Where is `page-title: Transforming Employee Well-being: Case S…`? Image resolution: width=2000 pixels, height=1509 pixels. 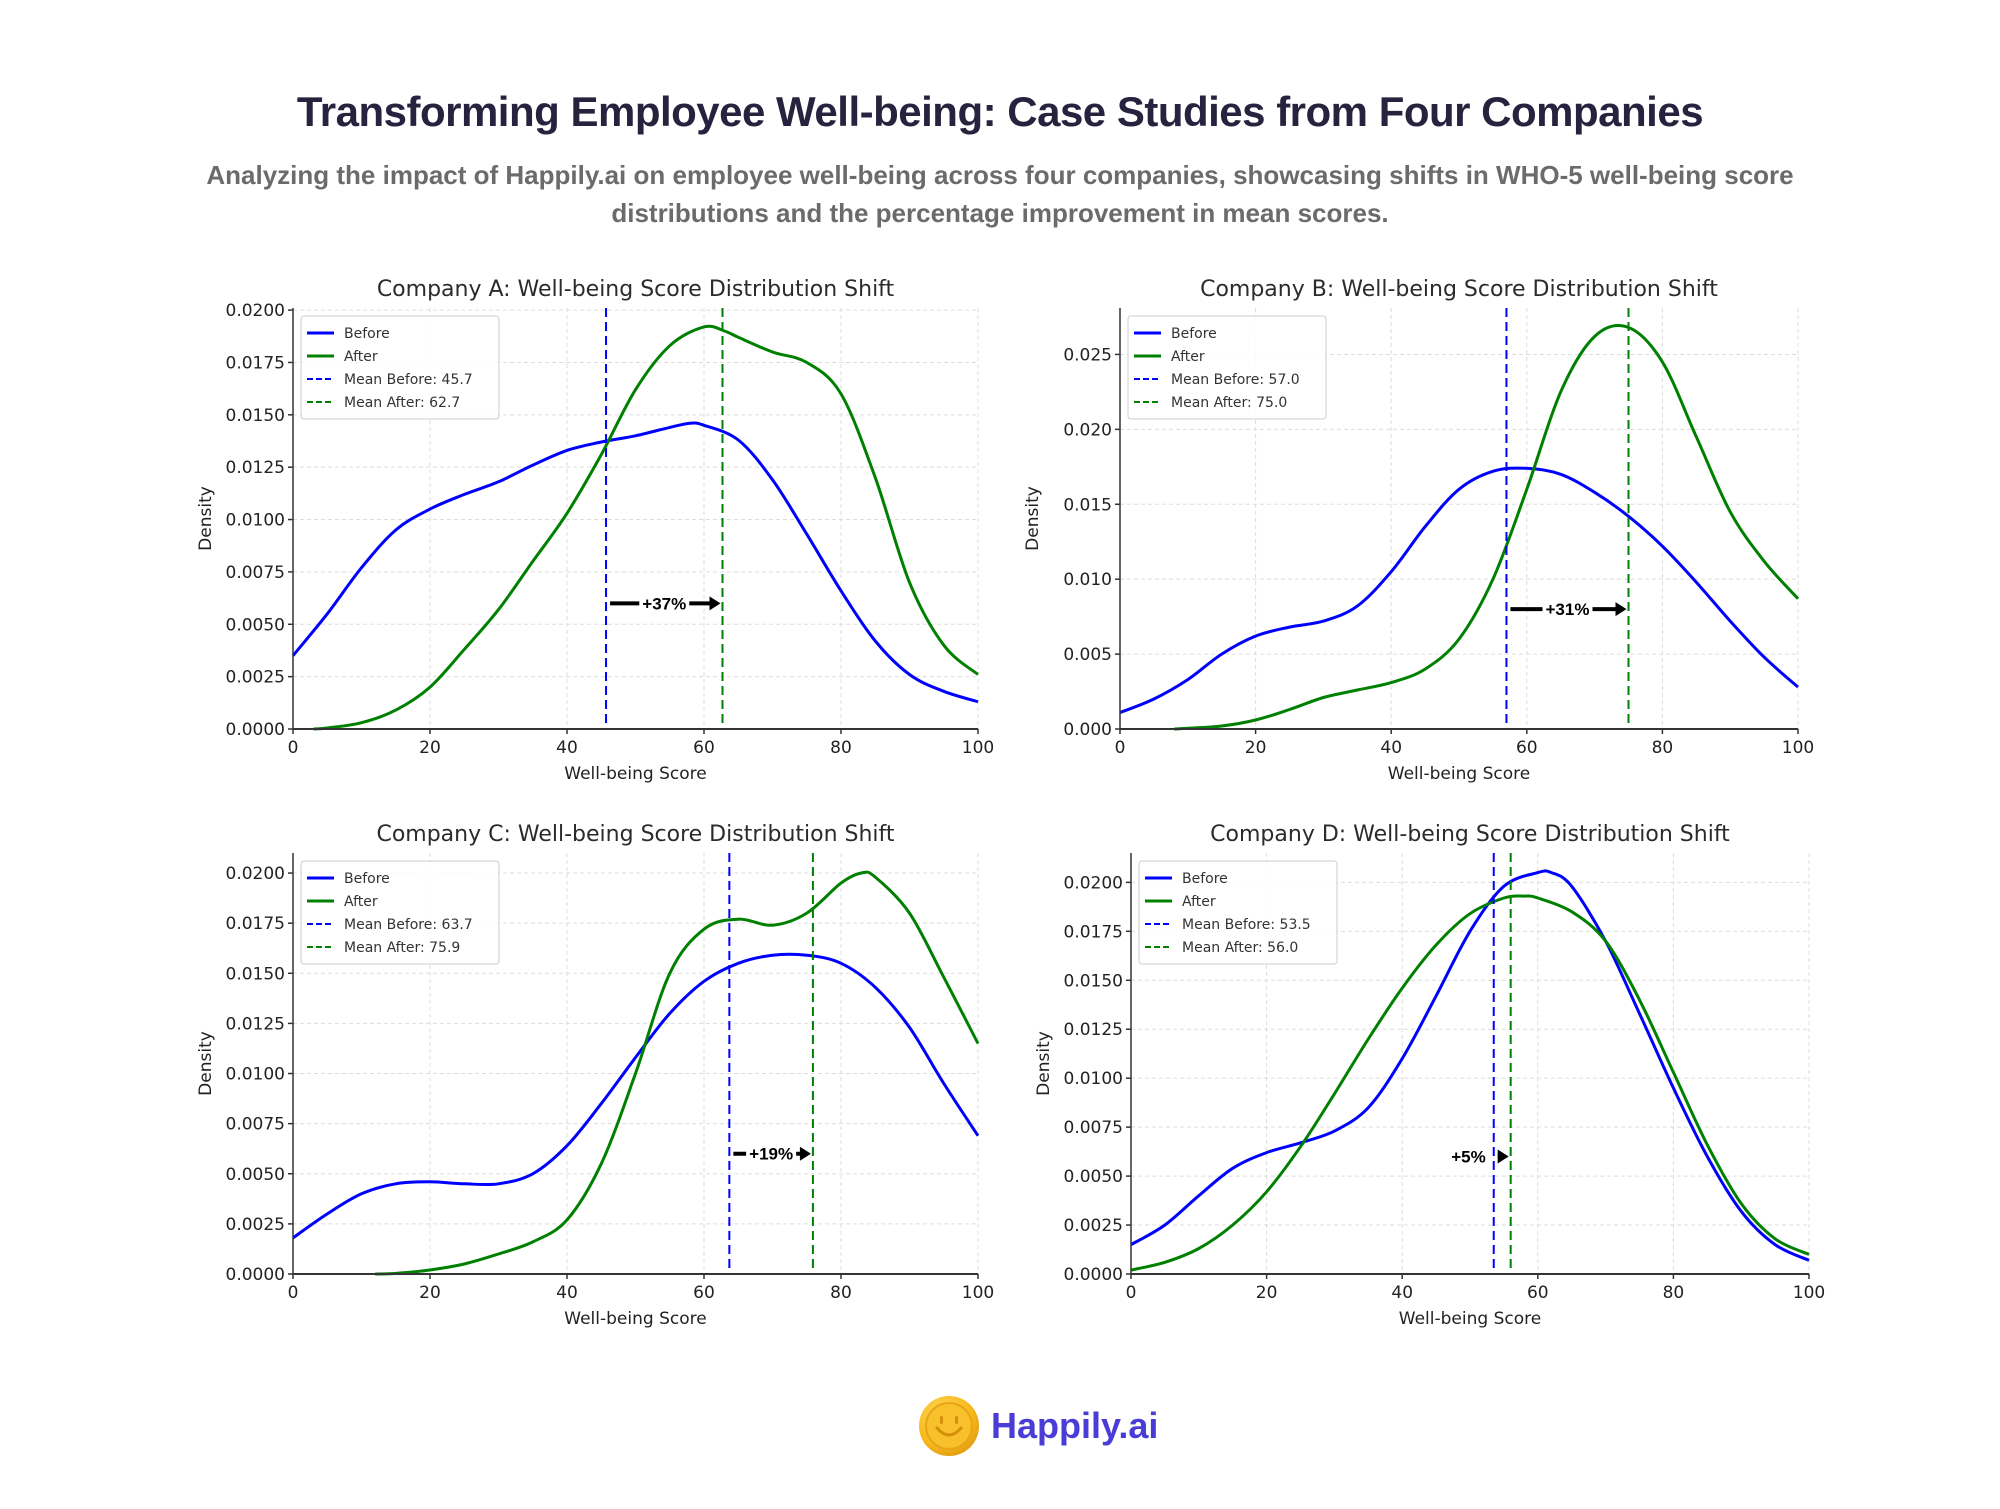
page-title: Transforming Employee Well-being: Case S… is located at coordinates (1000, 111).